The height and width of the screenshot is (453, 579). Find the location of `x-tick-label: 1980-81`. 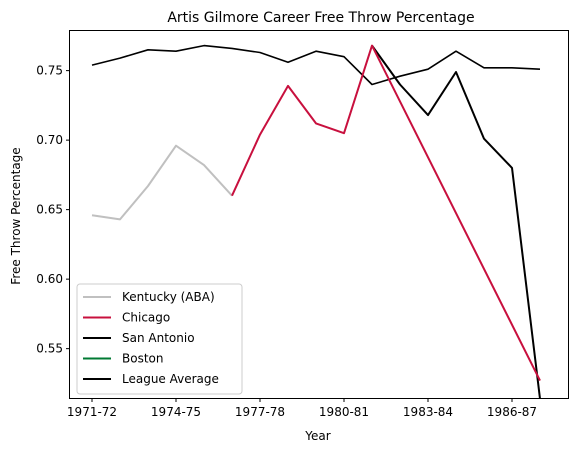

x-tick-label: 1980-81 is located at coordinates (344, 412).